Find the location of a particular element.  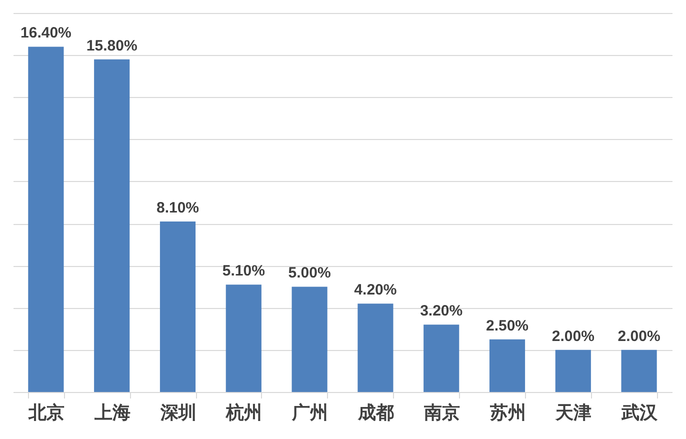

data-label: 3.20% is located at coordinates (441, 311).